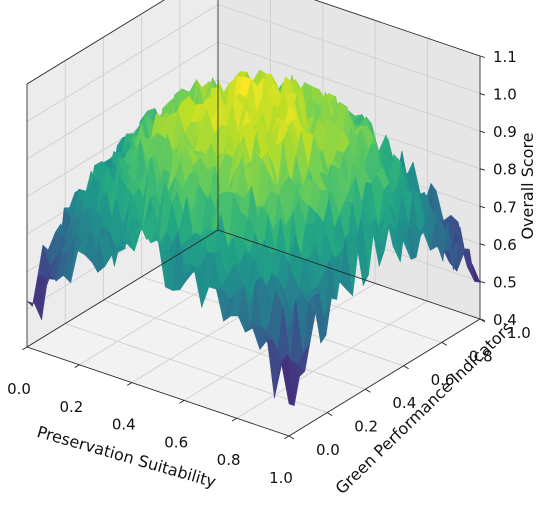 The width and height of the screenshot is (550, 527). What do you see at coordinates (505, 95) in the screenshot?
I see `z-tick-label-6: 1.0` at bounding box center [505, 95].